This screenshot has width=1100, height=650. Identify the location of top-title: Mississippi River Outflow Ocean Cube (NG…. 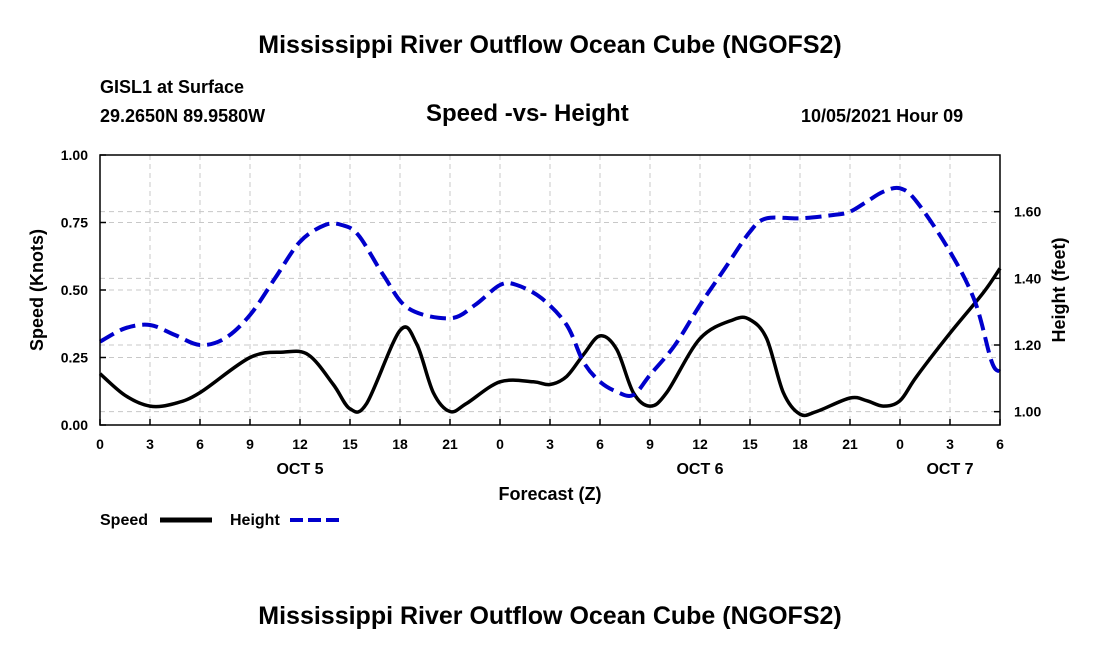
(550, 45).